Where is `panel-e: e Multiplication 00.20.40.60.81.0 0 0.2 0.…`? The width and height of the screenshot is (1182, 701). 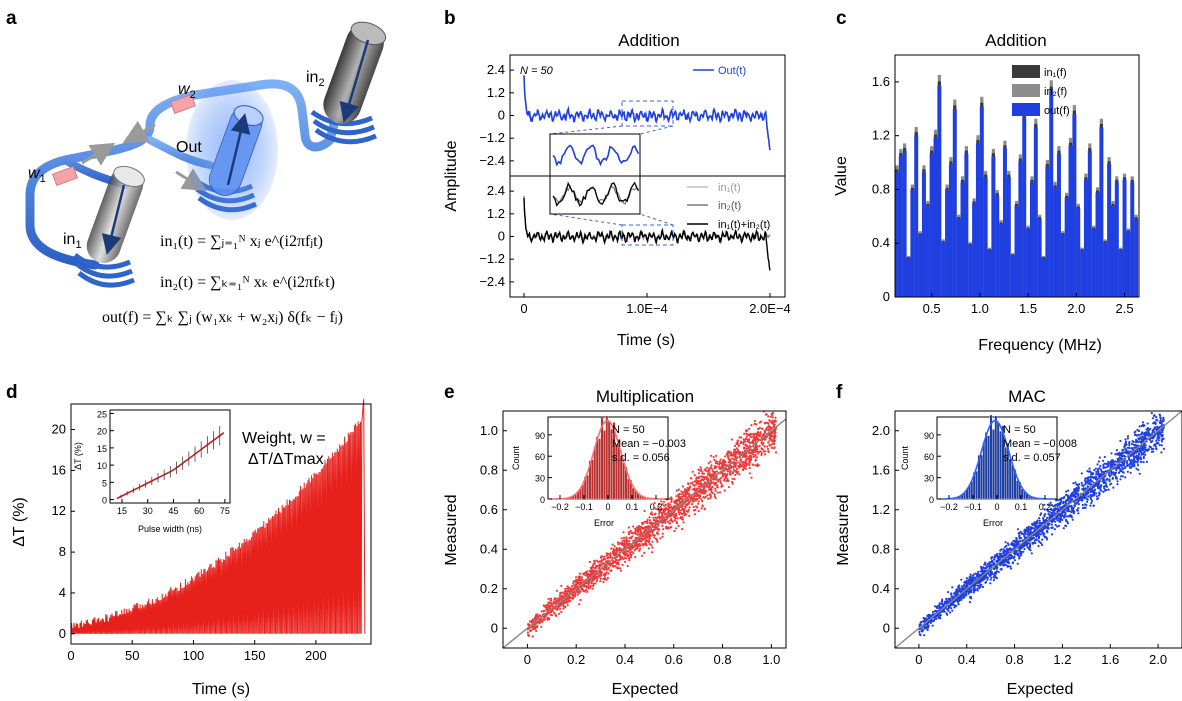 panel-e: e Multiplication 00.20.40.60.81.0 0 0.2 0.… is located at coordinates (615, 540).